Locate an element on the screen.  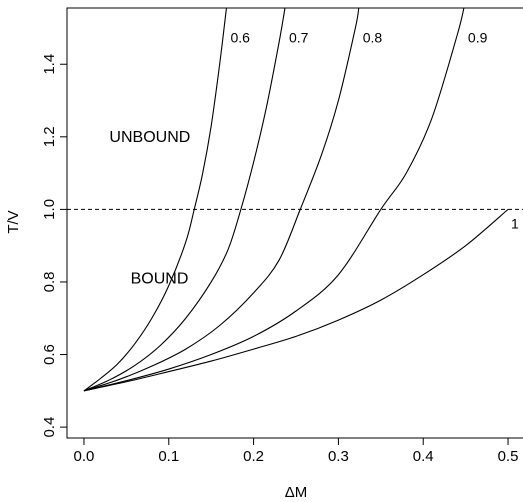
y-axis: 0.4 0.6 0.8 1.0 1.2 1.4 is located at coordinates (54, 246).